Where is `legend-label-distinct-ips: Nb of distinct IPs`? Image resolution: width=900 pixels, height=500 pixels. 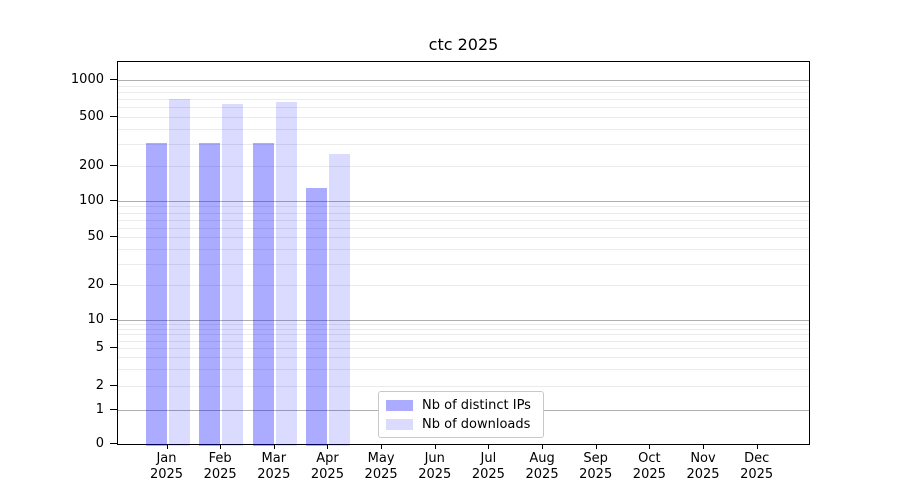
legend-label-distinct-ips: Nb of distinct IPs is located at coordinates (476, 405).